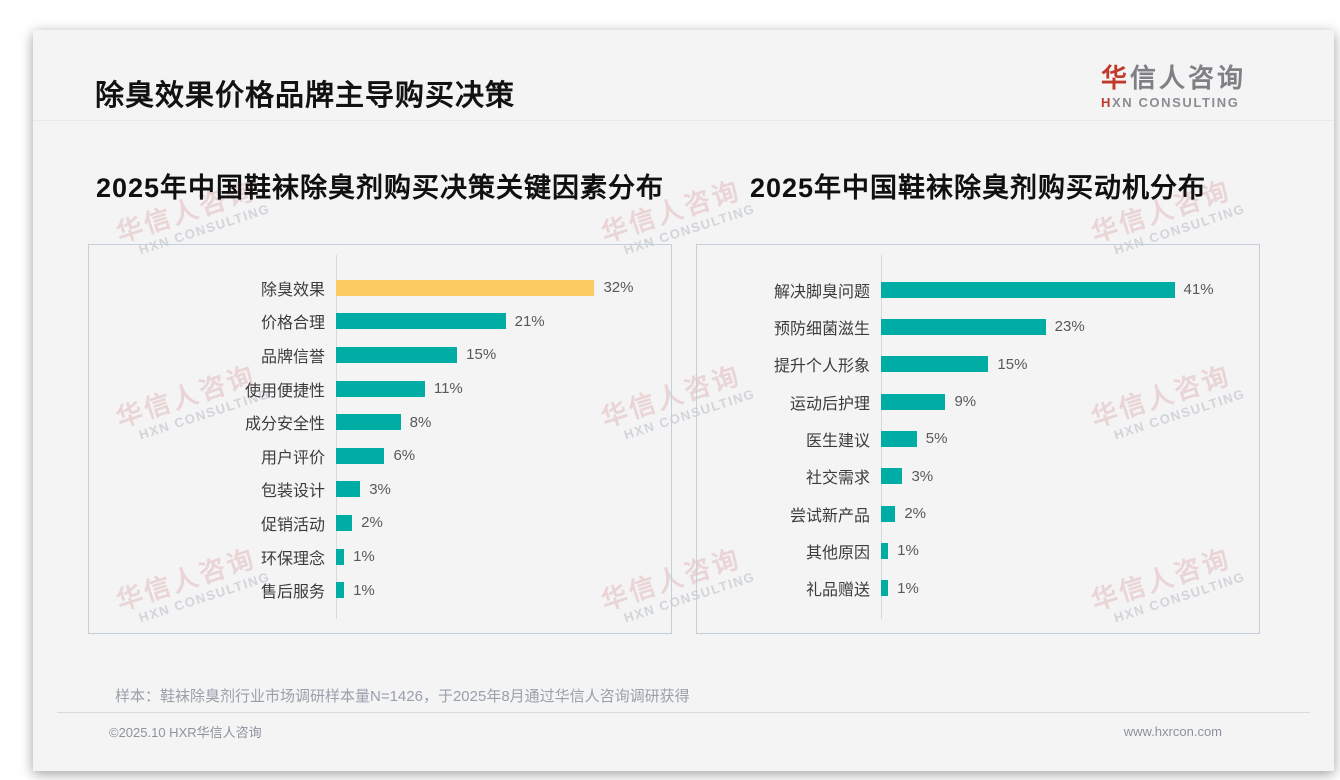 The height and width of the screenshot is (780, 1340). I want to click on category-label: 预防细菌滋生, so click(821, 329).